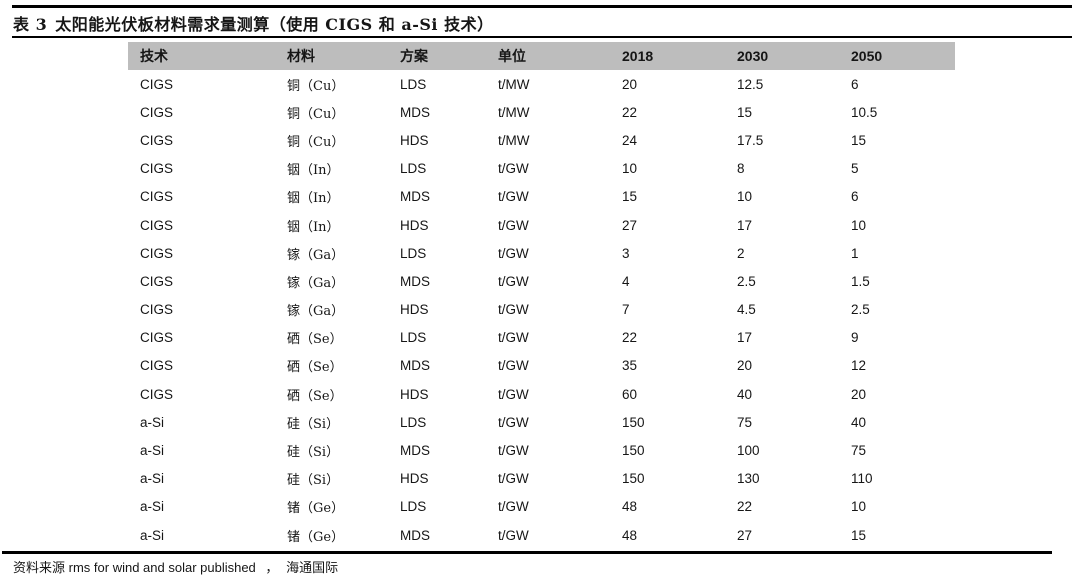  What do you see at coordinates (745, 422) in the screenshot?
I see `table-cell: 75` at bounding box center [745, 422].